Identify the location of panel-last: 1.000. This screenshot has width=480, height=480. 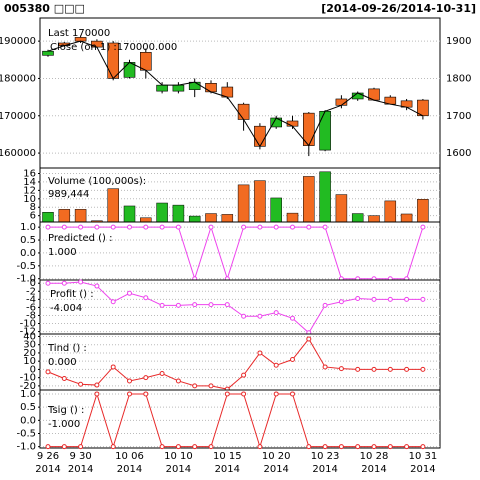
(62, 252).